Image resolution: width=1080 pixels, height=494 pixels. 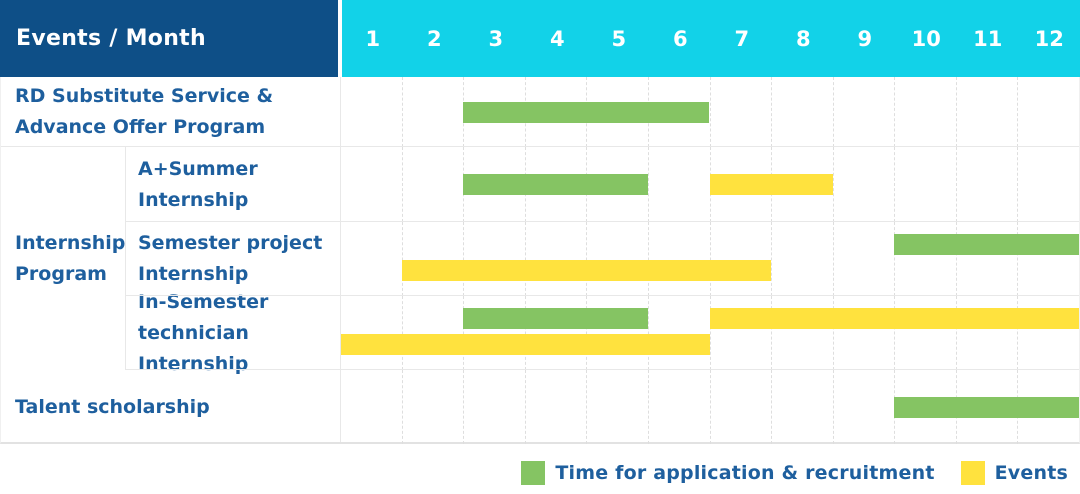 What do you see at coordinates (533, 473) in the screenshot?
I see `application-legend-swatch` at bounding box center [533, 473].